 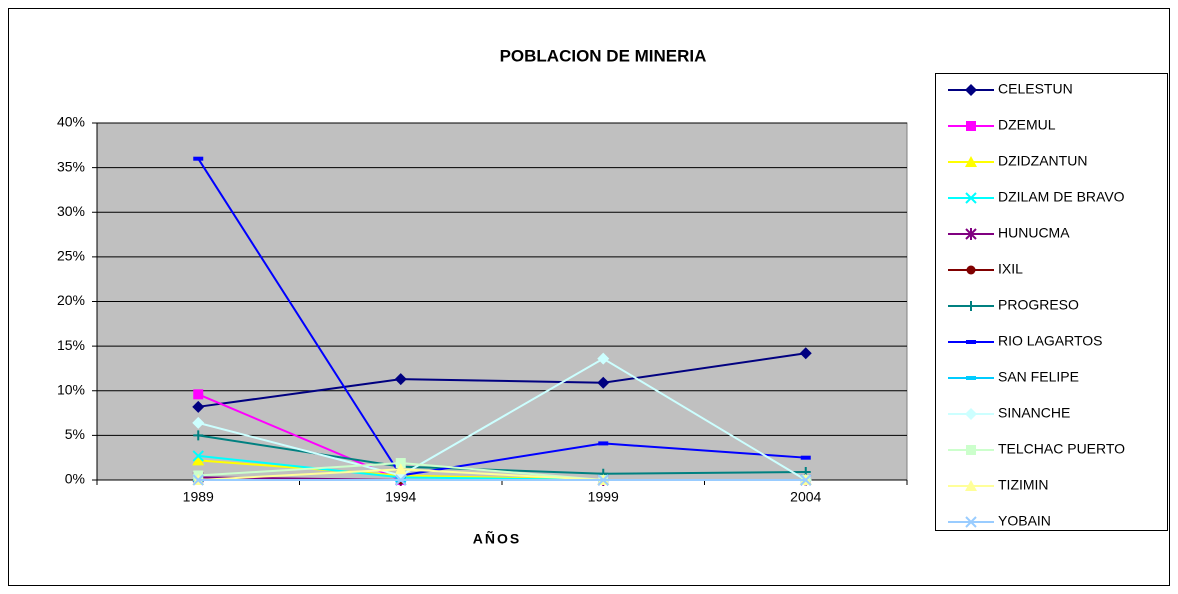 What do you see at coordinates (1038, 305) in the screenshot?
I see `legend-label: PROGRESO` at bounding box center [1038, 305].